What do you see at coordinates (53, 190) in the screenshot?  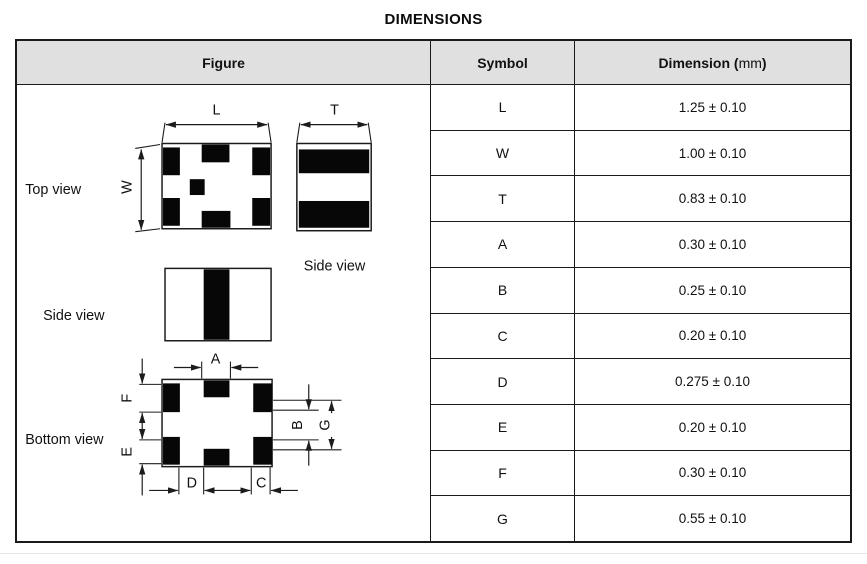 I see `top-view-label: Top view` at bounding box center [53, 190].